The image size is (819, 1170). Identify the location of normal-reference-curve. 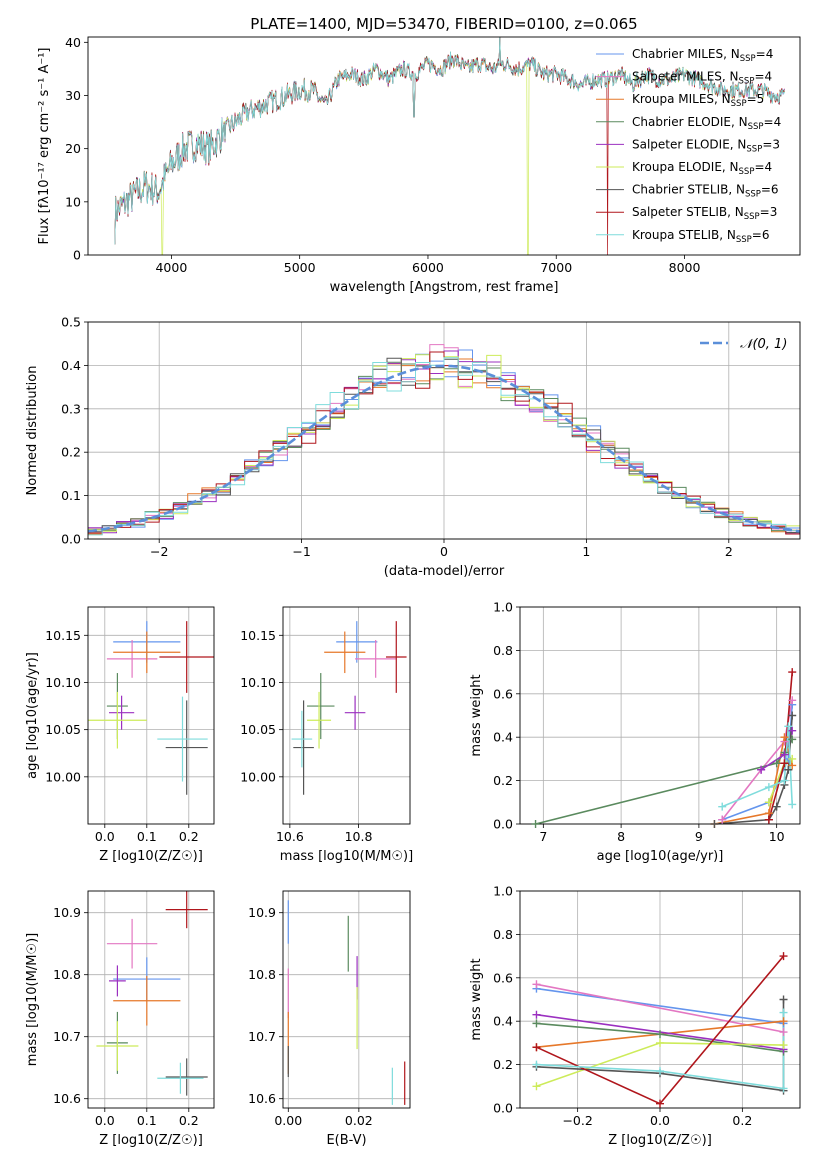
(444, 448).